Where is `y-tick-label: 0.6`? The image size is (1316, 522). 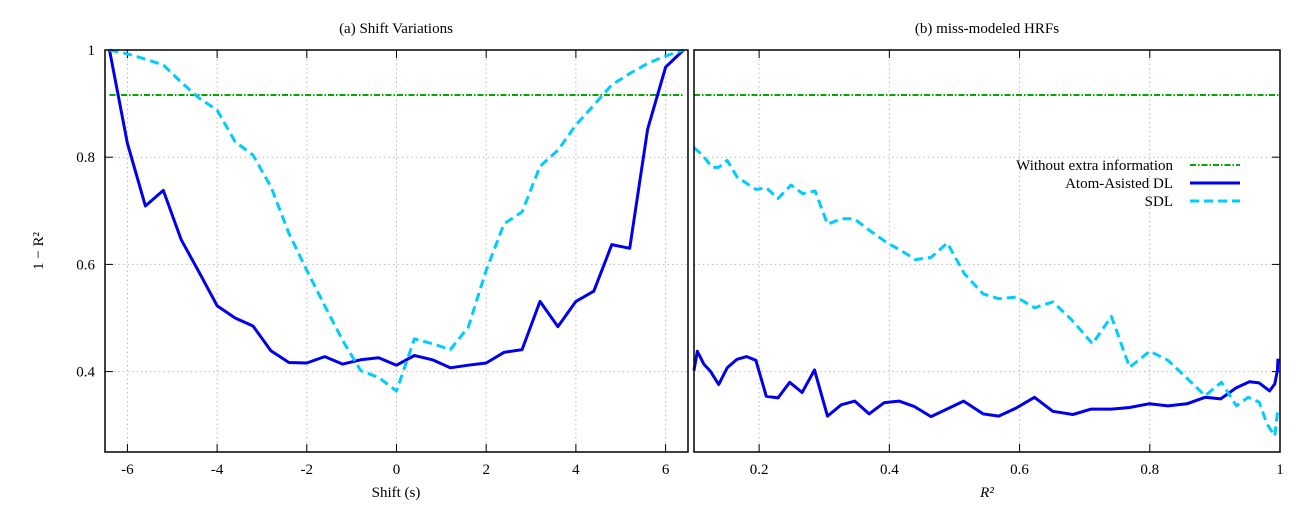 y-tick-label: 0.6 is located at coordinates (85, 265).